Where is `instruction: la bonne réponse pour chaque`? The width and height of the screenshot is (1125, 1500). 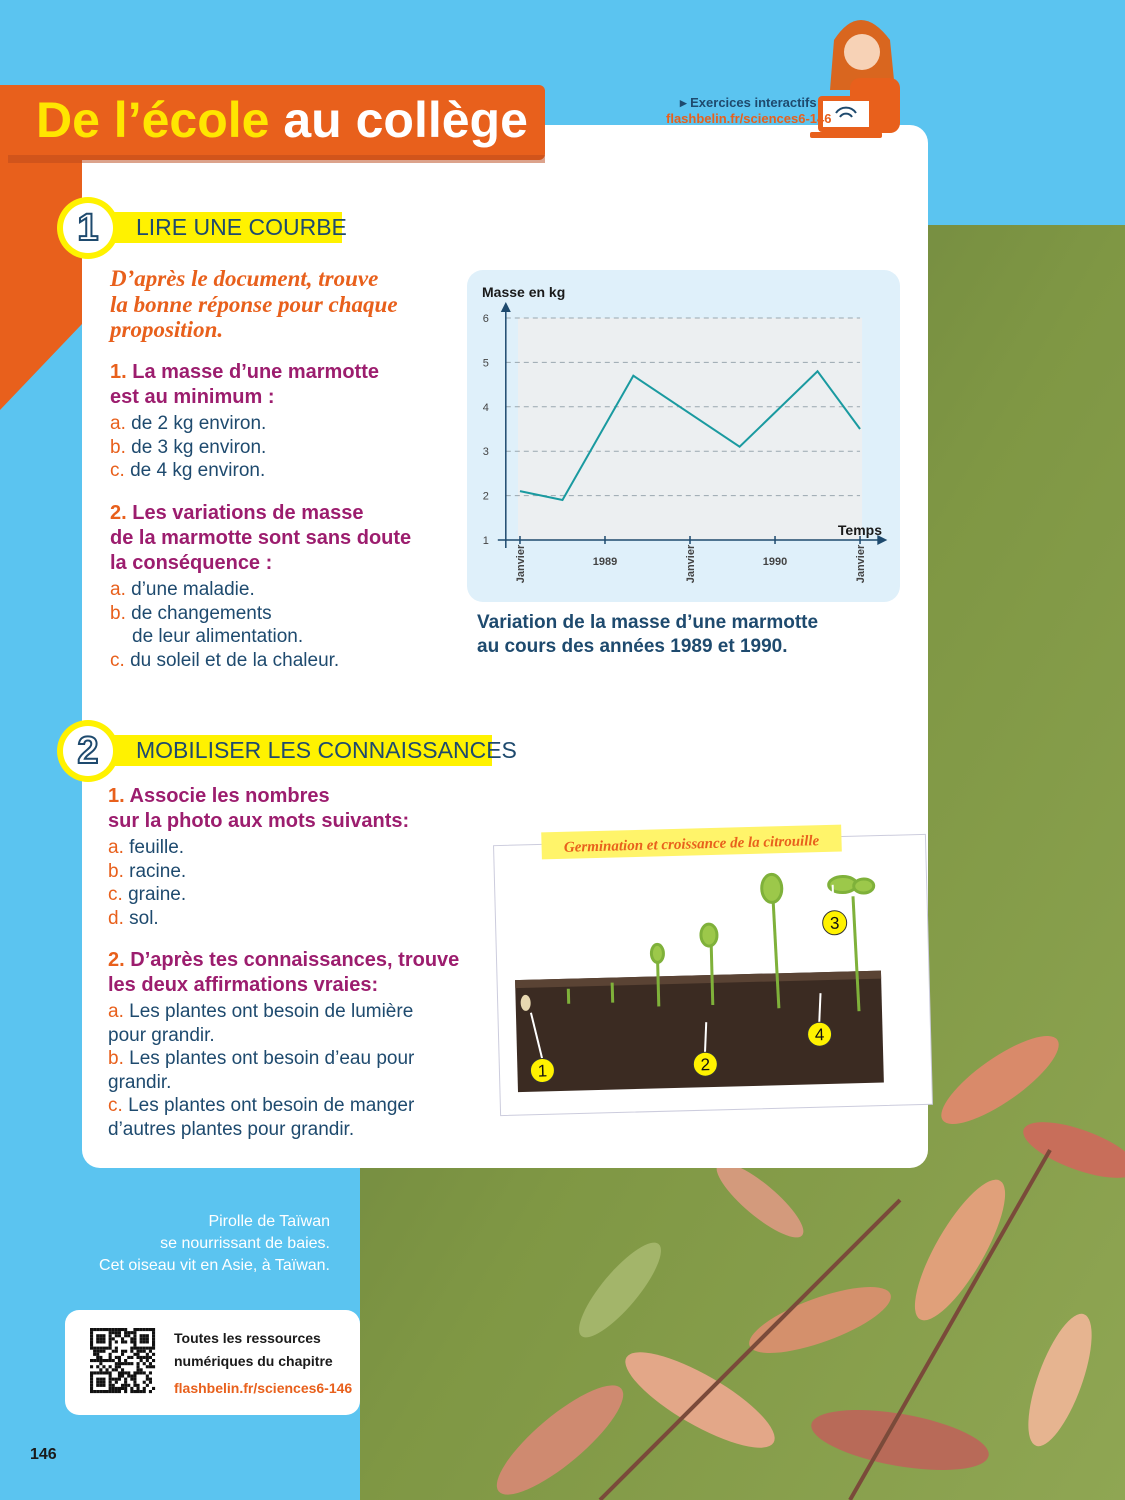
instruction: la bonne réponse pour chaque is located at coordinates (254, 304).